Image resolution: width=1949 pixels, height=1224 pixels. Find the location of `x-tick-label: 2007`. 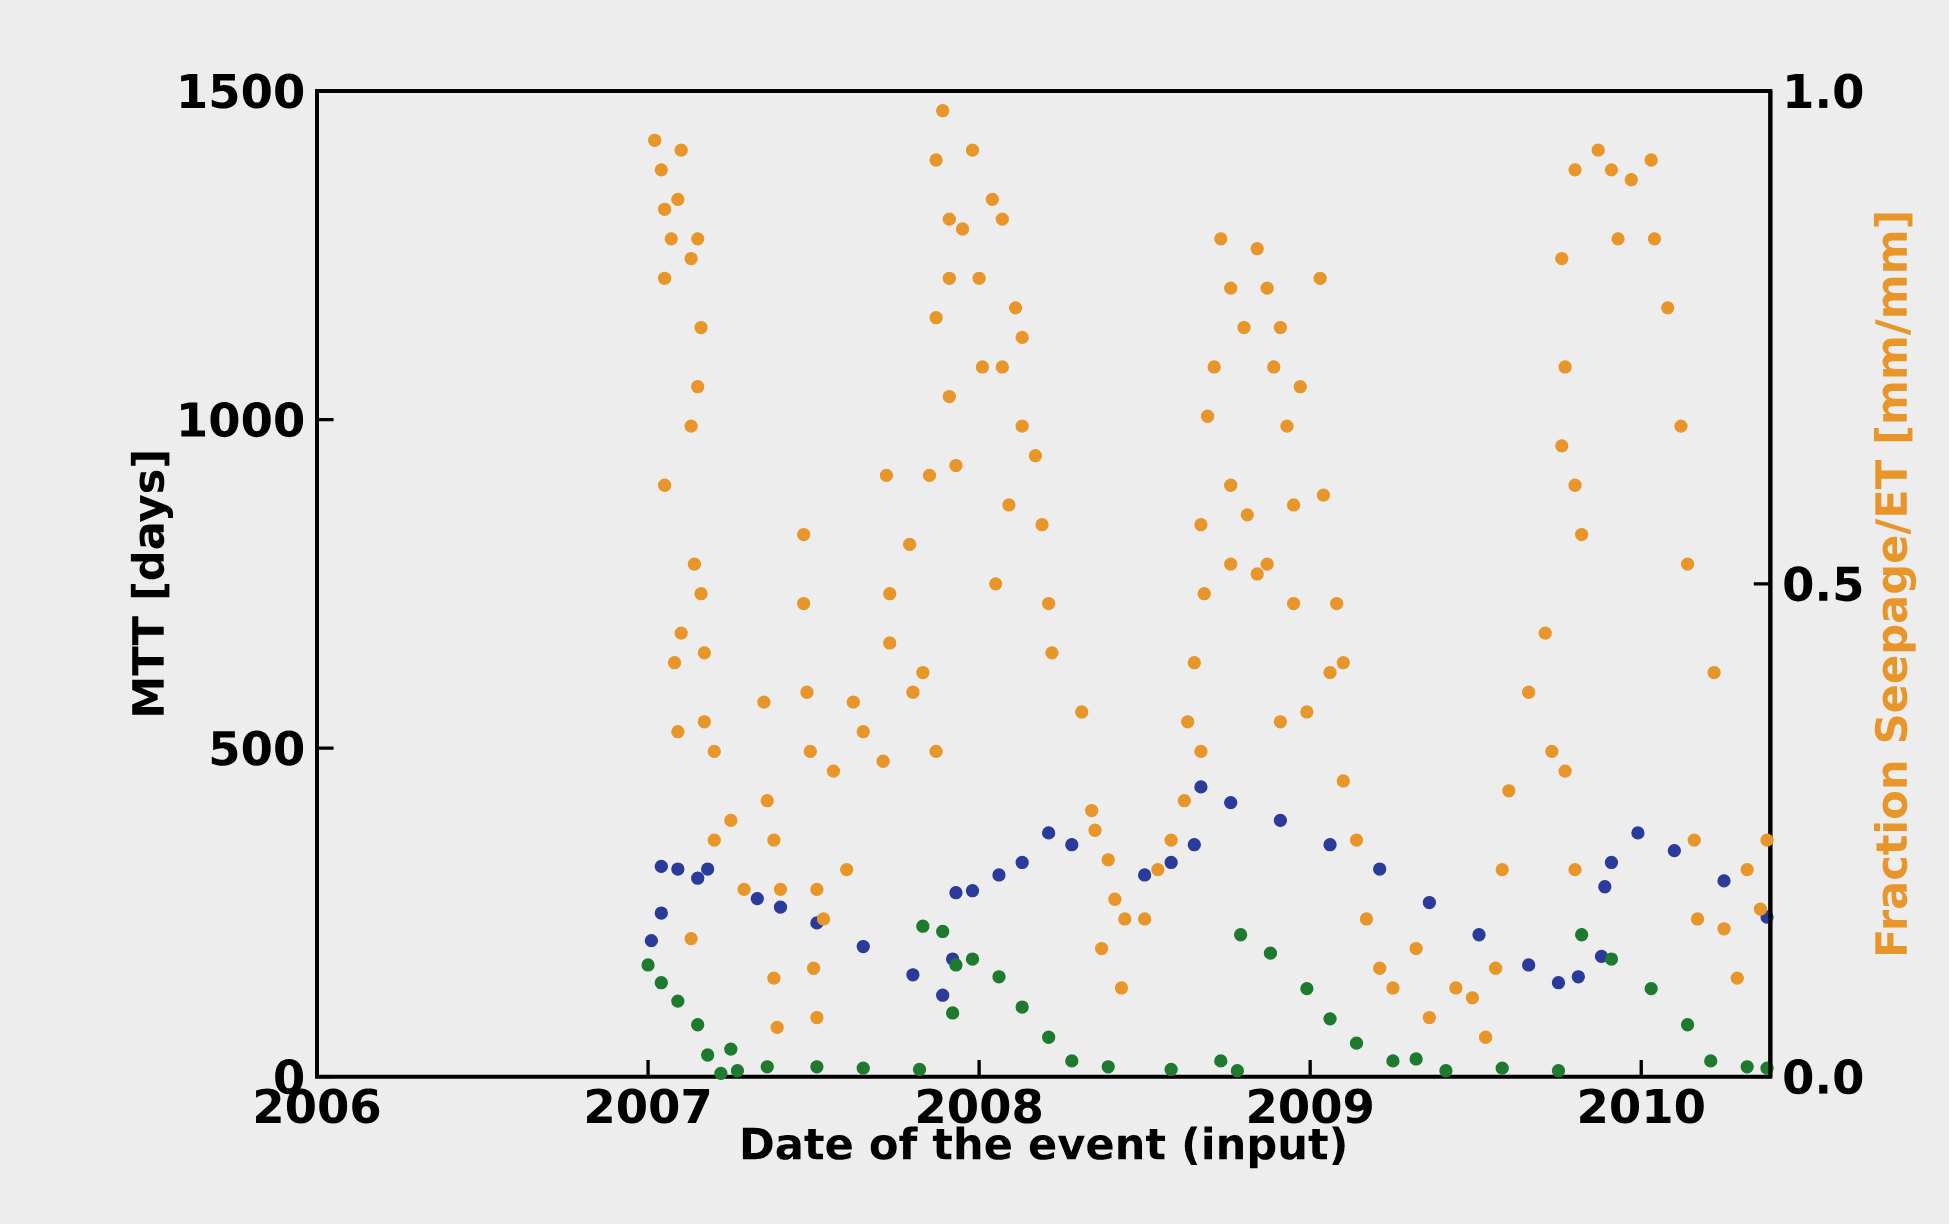

x-tick-label: 2007 is located at coordinates (648, 1106).